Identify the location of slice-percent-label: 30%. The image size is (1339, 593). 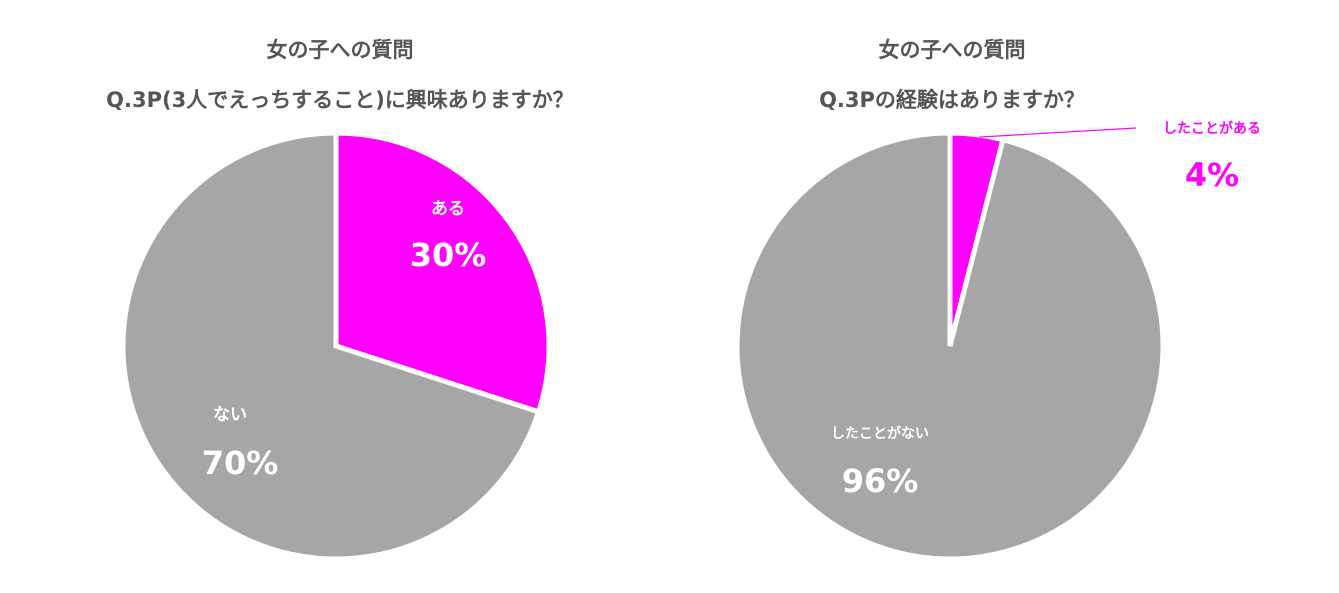
(448, 255).